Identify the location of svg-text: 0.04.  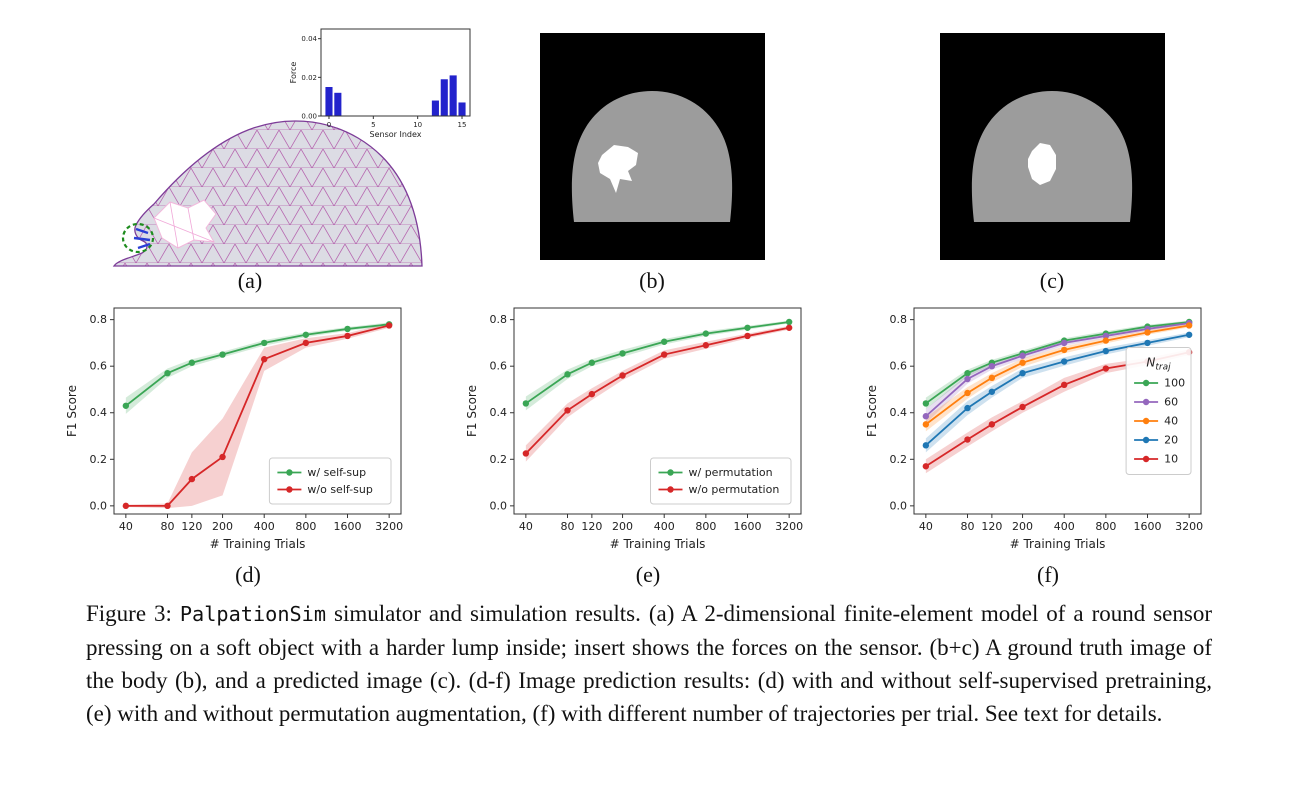
(309, 39).